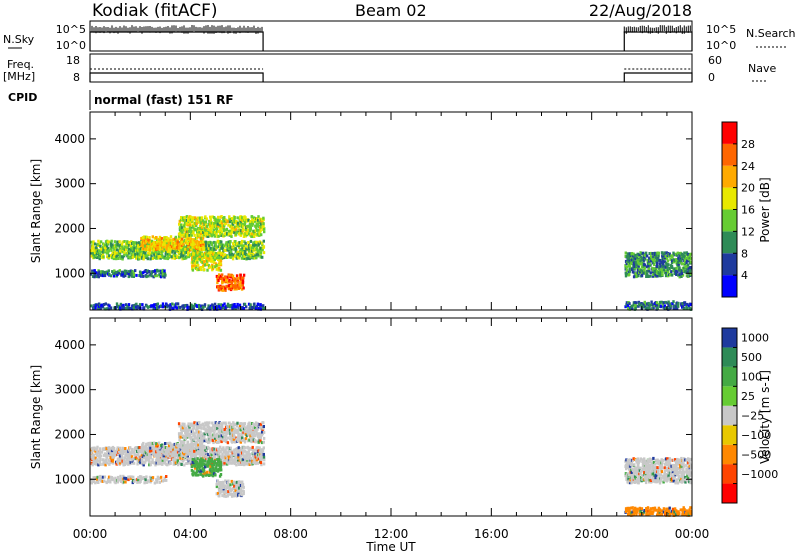  What do you see at coordinates (20, 64) in the screenshot?
I see `freq-label-line1: Freq.` at bounding box center [20, 64].